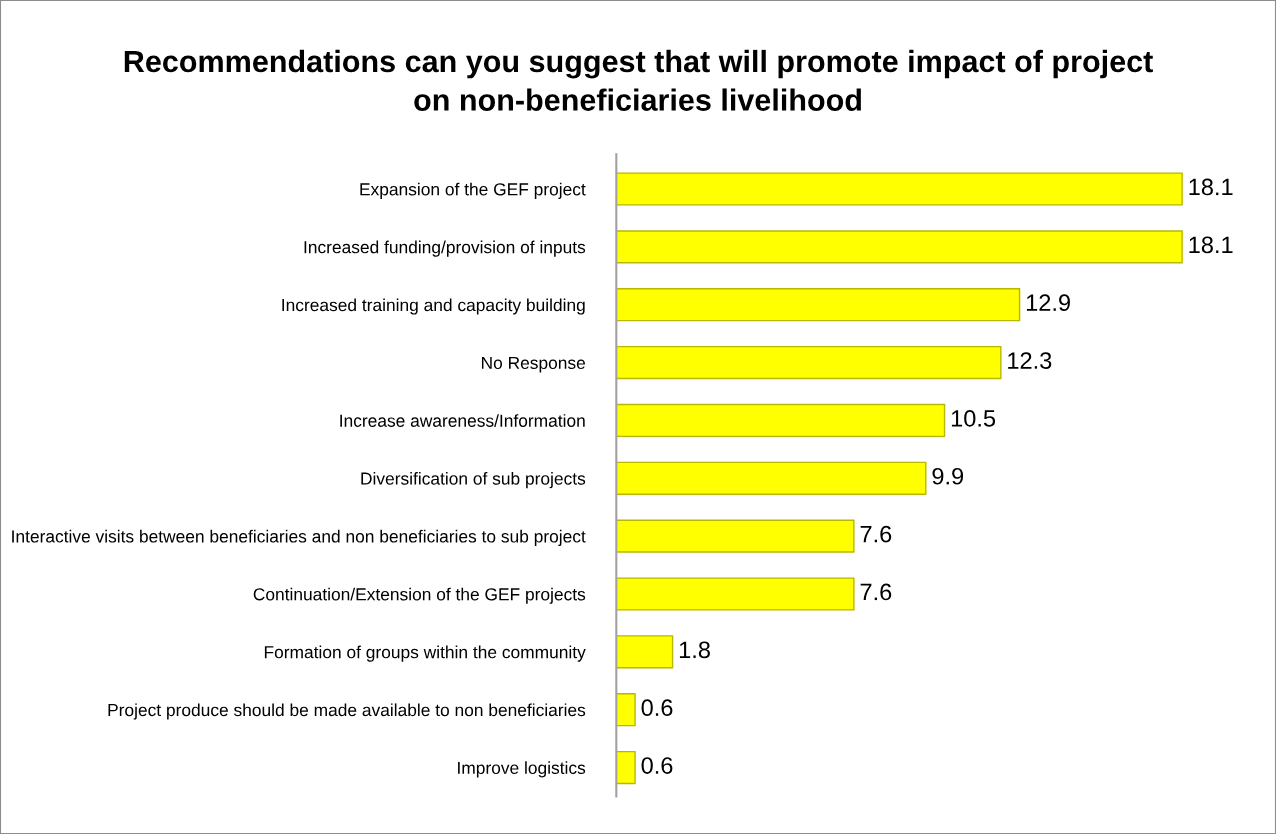 The image size is (1276, 834). Describe the element at coordinates (445, 248) in the screenshot. I see `y-tick-label: Increased funding/provision of inputs` at that location.